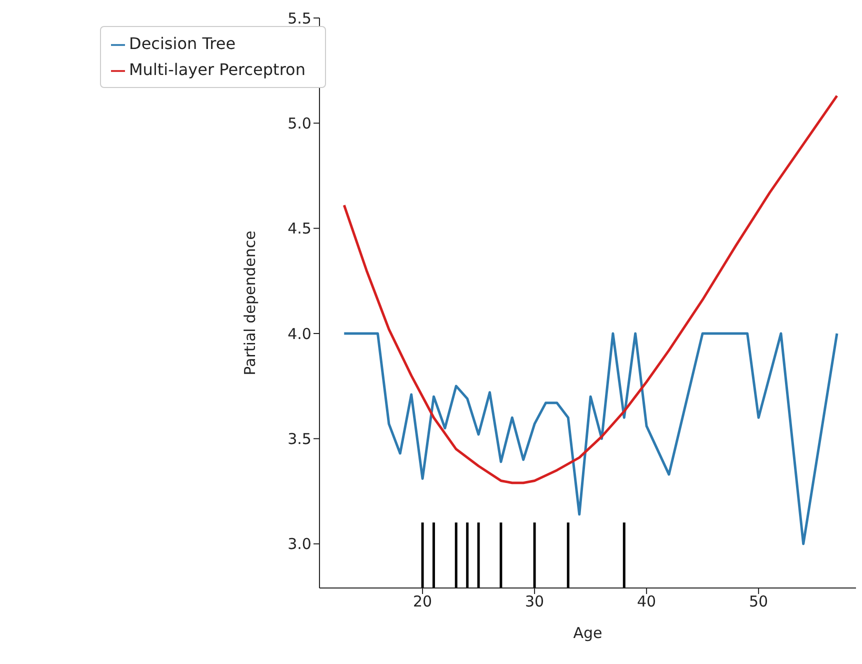 The image size is (862, 664). What do you see at coordinates (300, 544) in the screenshot?
I see `y-tick-label: 3.0` at bounding box center [300, 544].